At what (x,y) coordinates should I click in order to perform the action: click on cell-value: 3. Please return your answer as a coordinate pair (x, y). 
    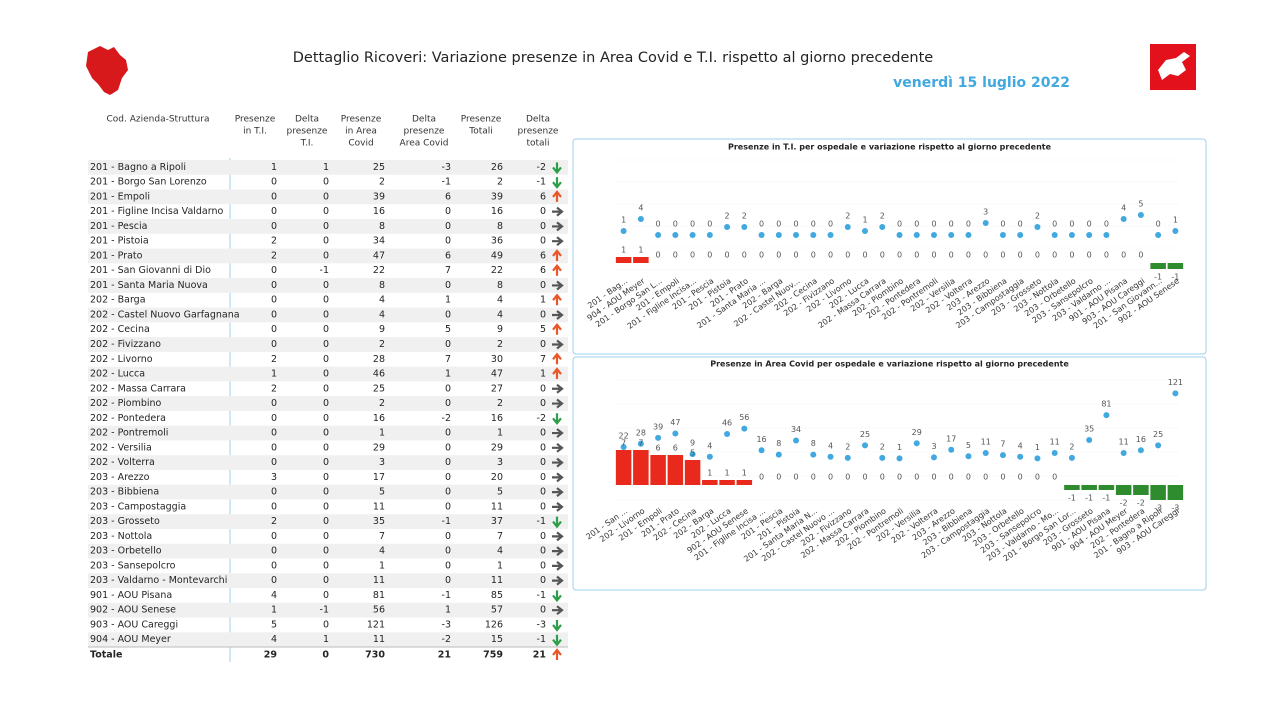
    Looking at the image, I should click on (382, 462).